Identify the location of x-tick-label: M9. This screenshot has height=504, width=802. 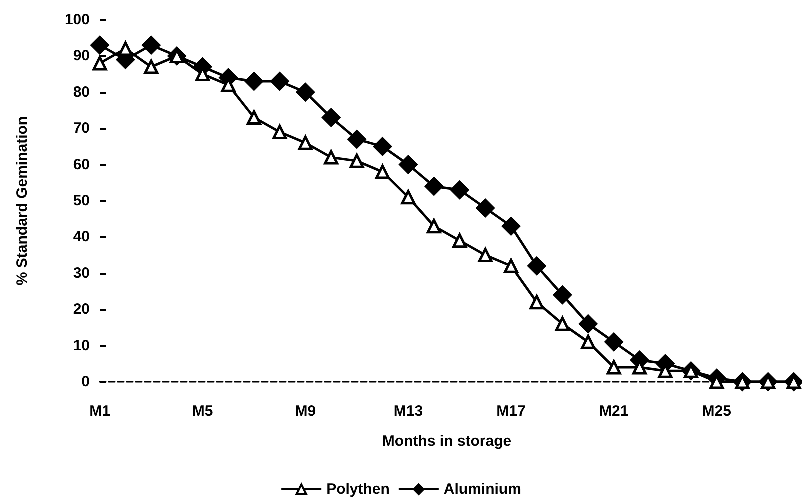
(305, 411).